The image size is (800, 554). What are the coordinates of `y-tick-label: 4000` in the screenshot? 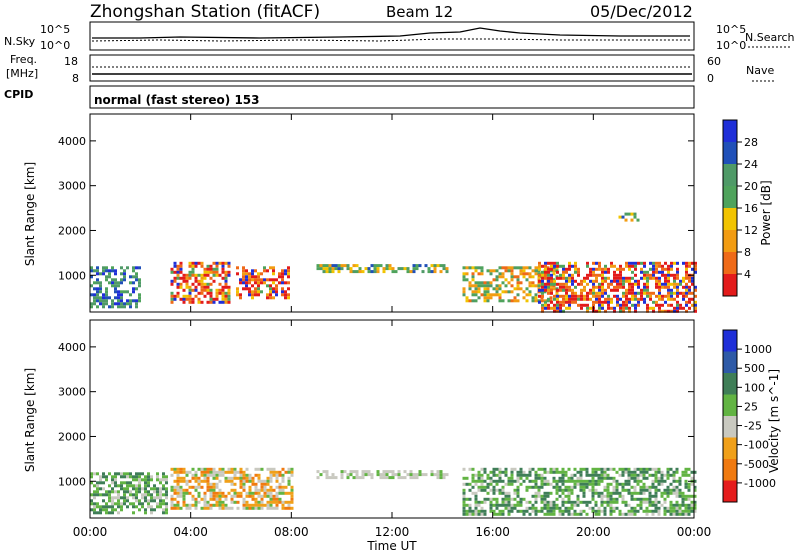 It's located at (72, 141).